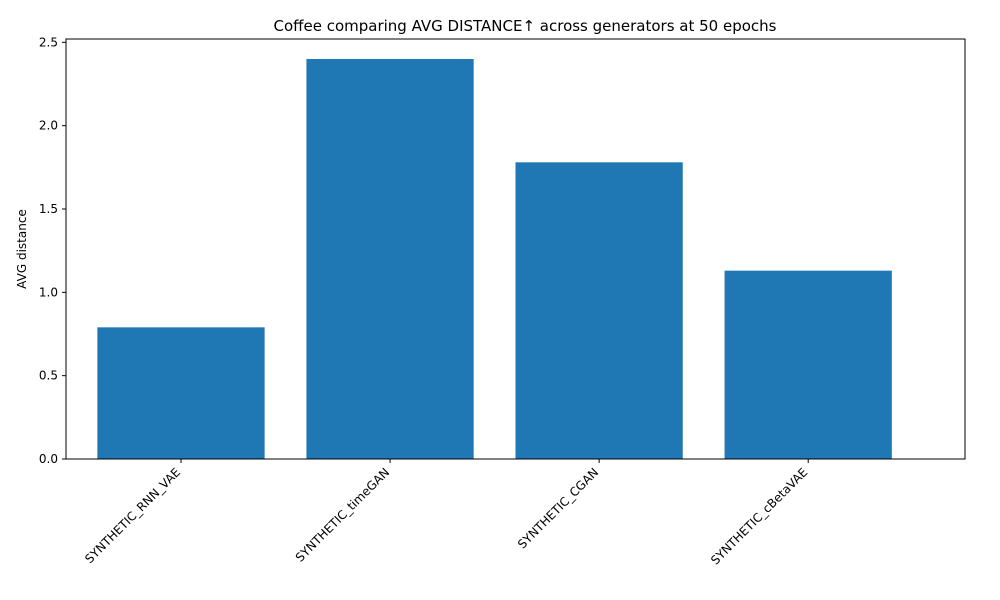 The image size is (1000, 600). Describe the element at coordinates (48, 376) in the screenshot. I see `y-tick-label: 0.5` at that location.